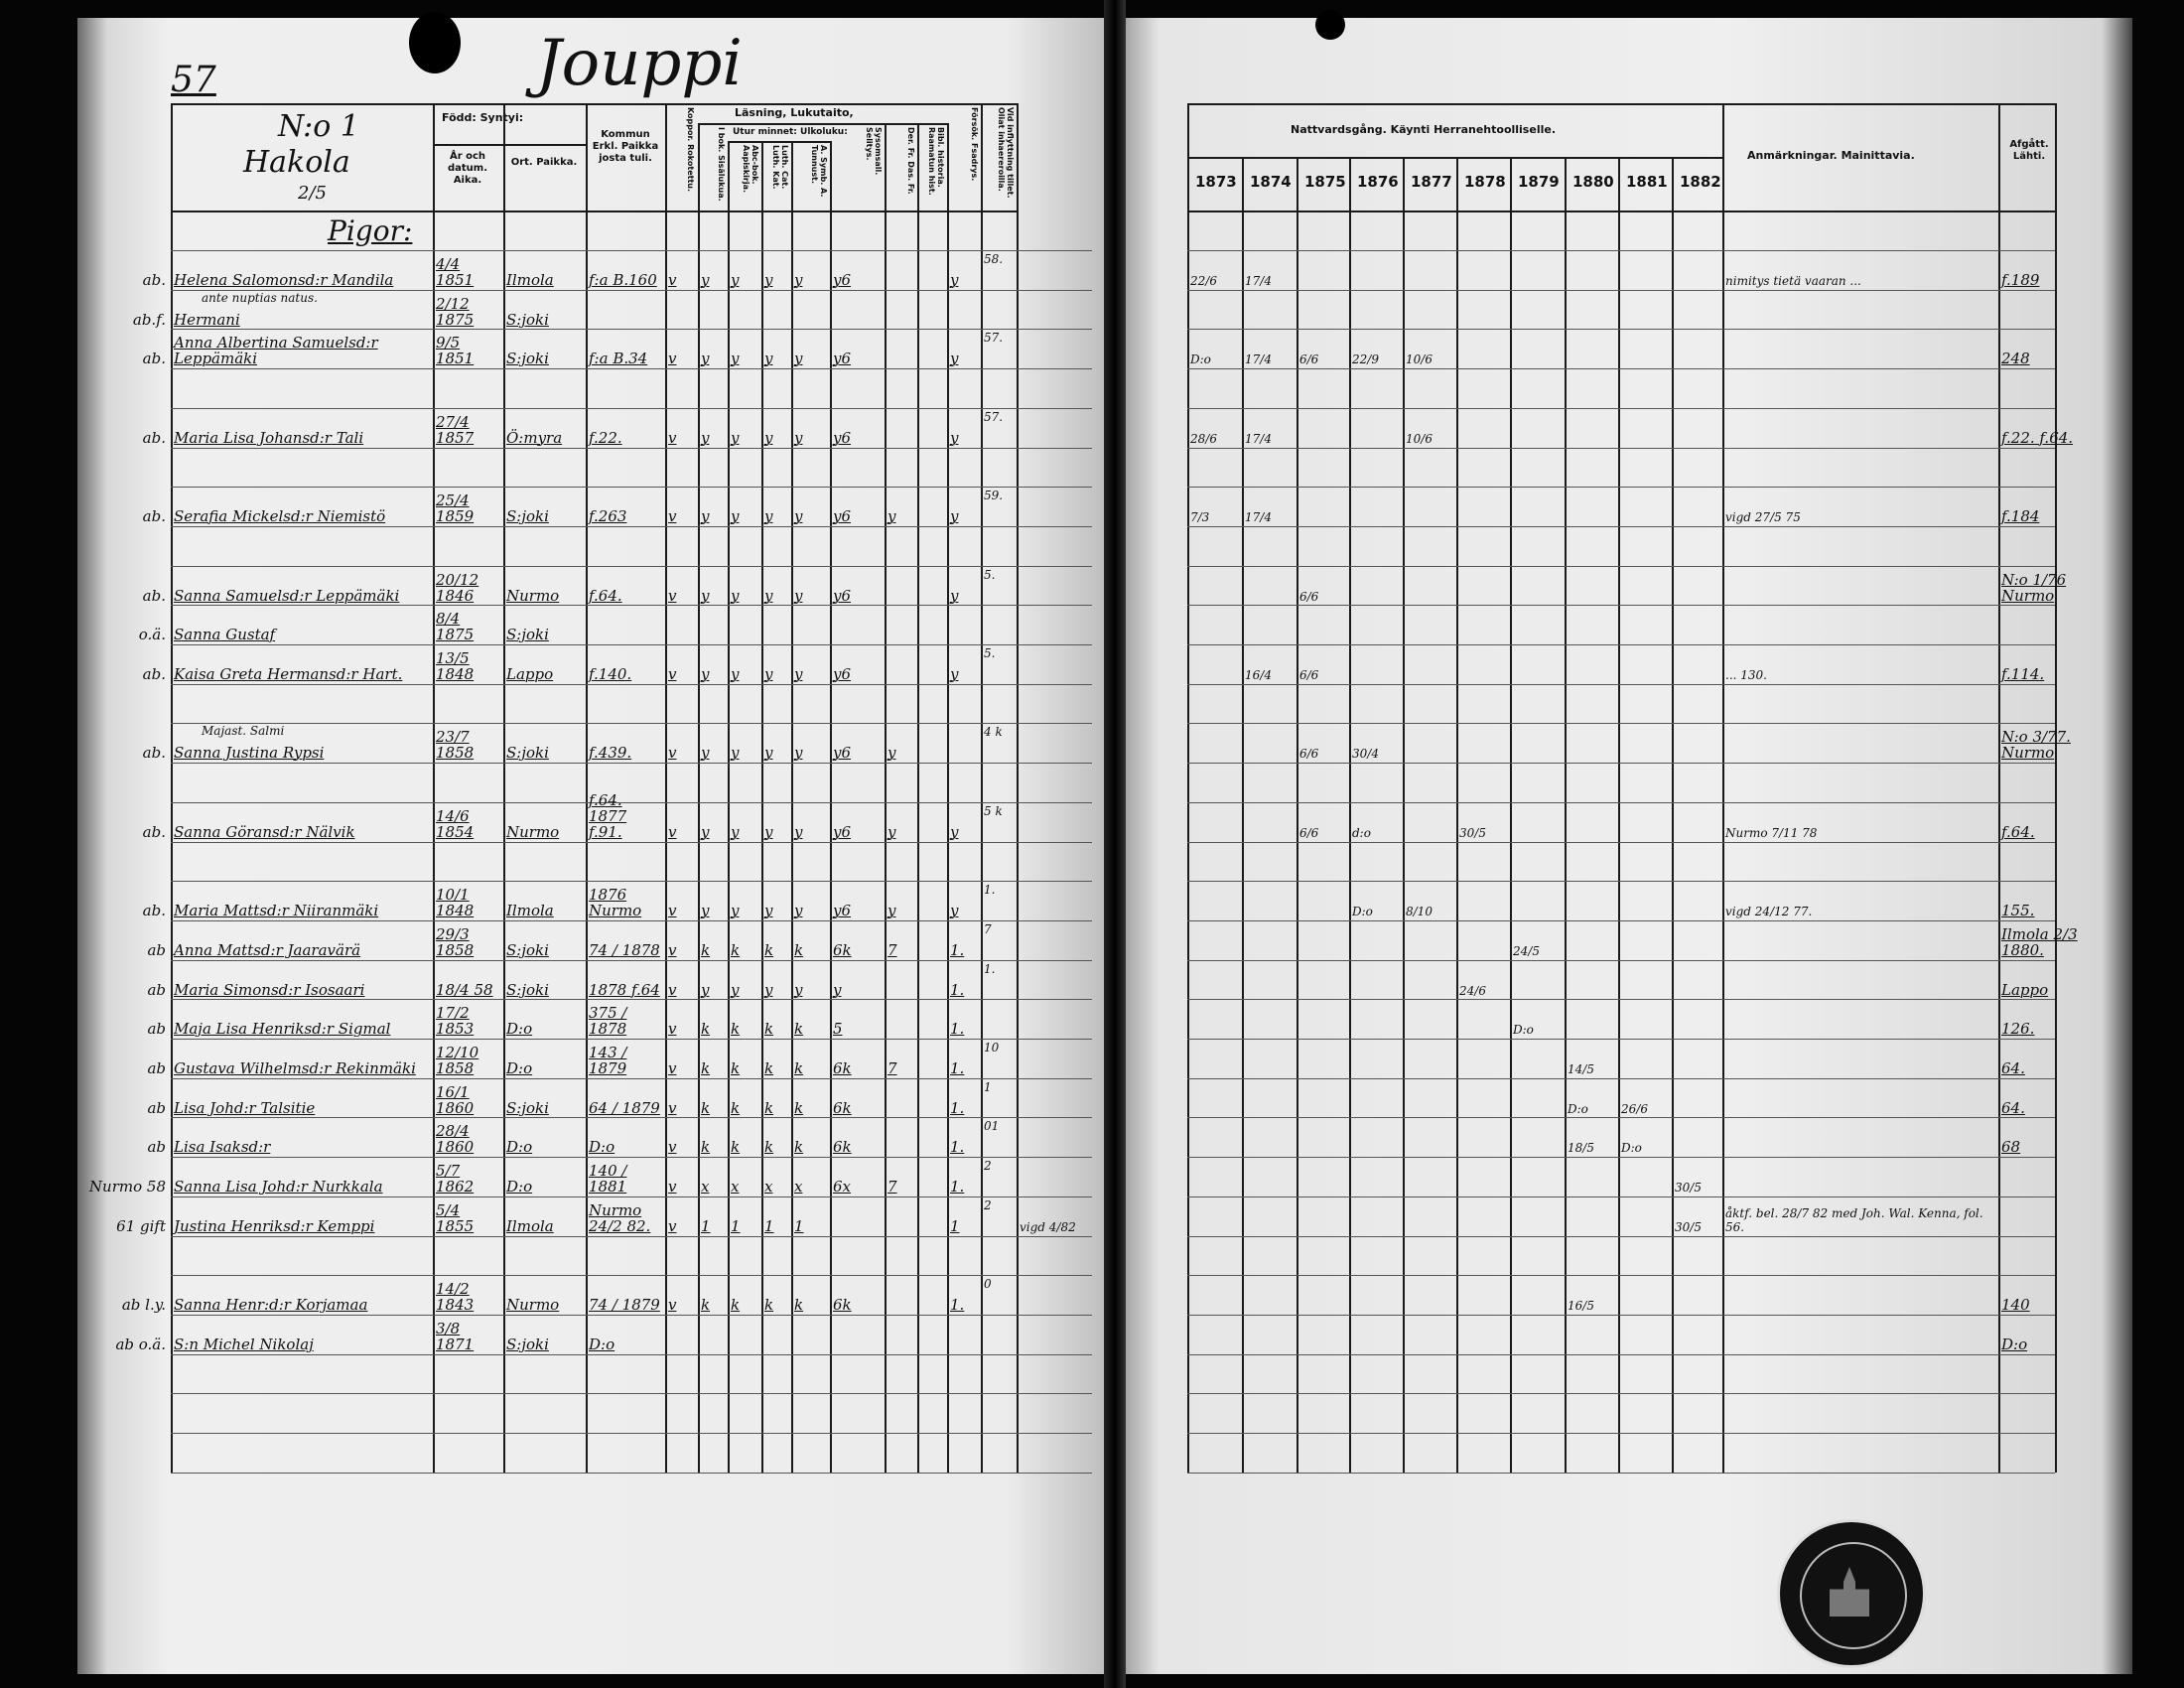  Describe the element at coordinates (610, 674) in the screenshot. I see `communion-ref: f.140.` at that location.